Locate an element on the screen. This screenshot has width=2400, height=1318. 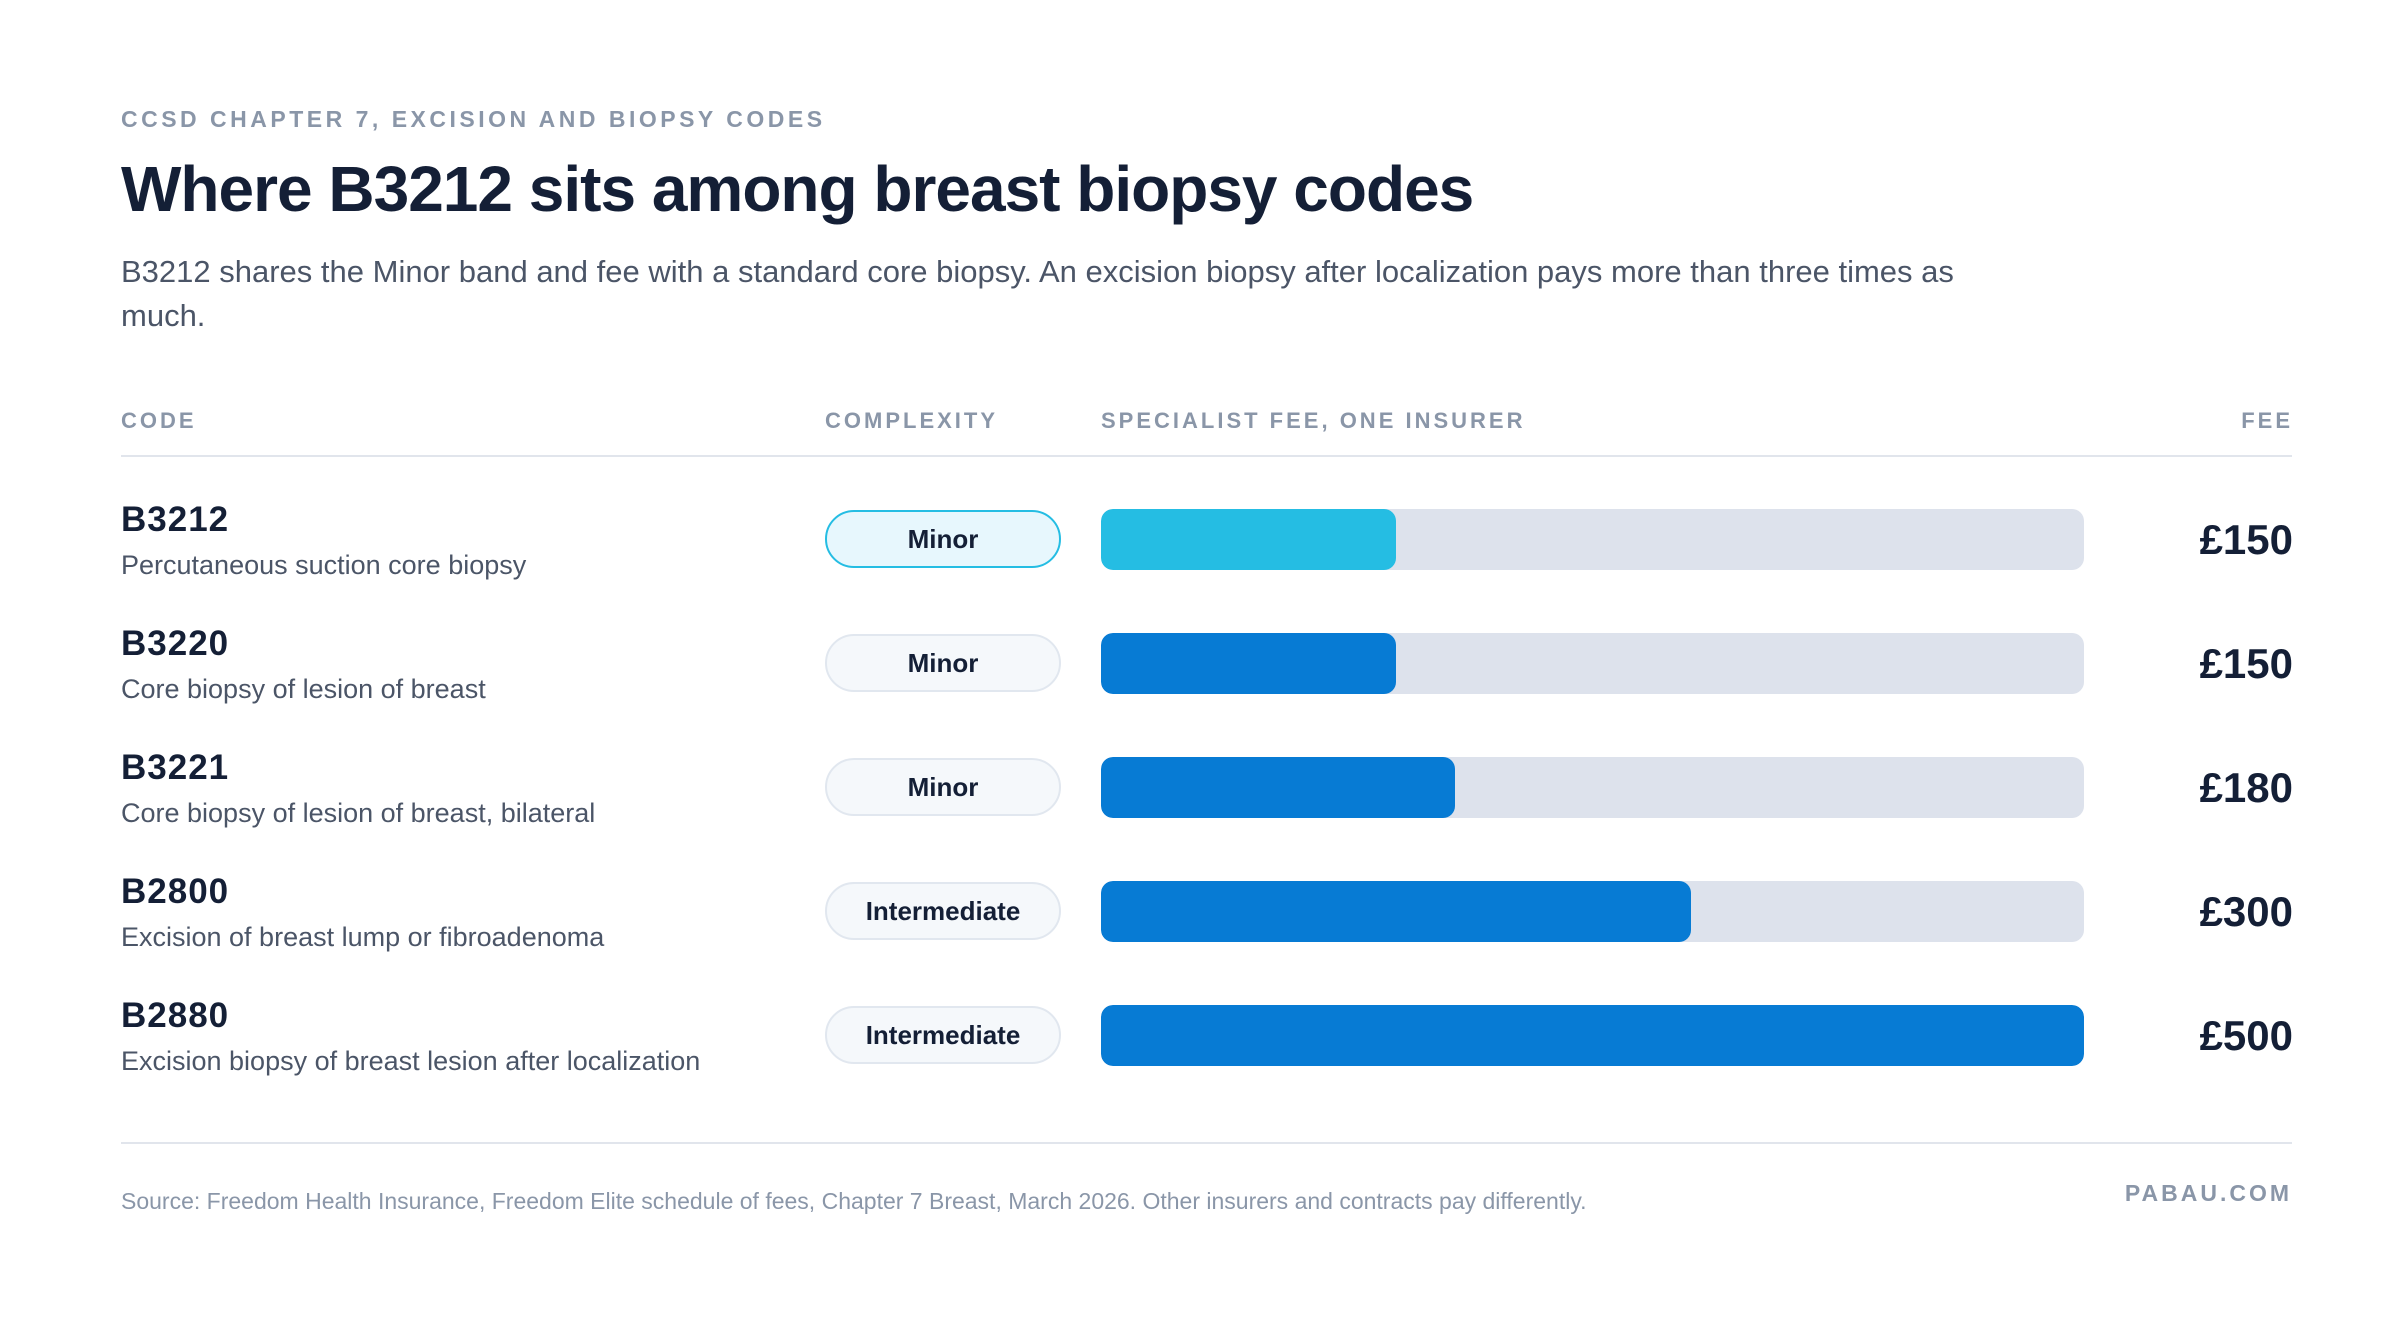
row-code: B3221 is located at coordinates (175, 767).